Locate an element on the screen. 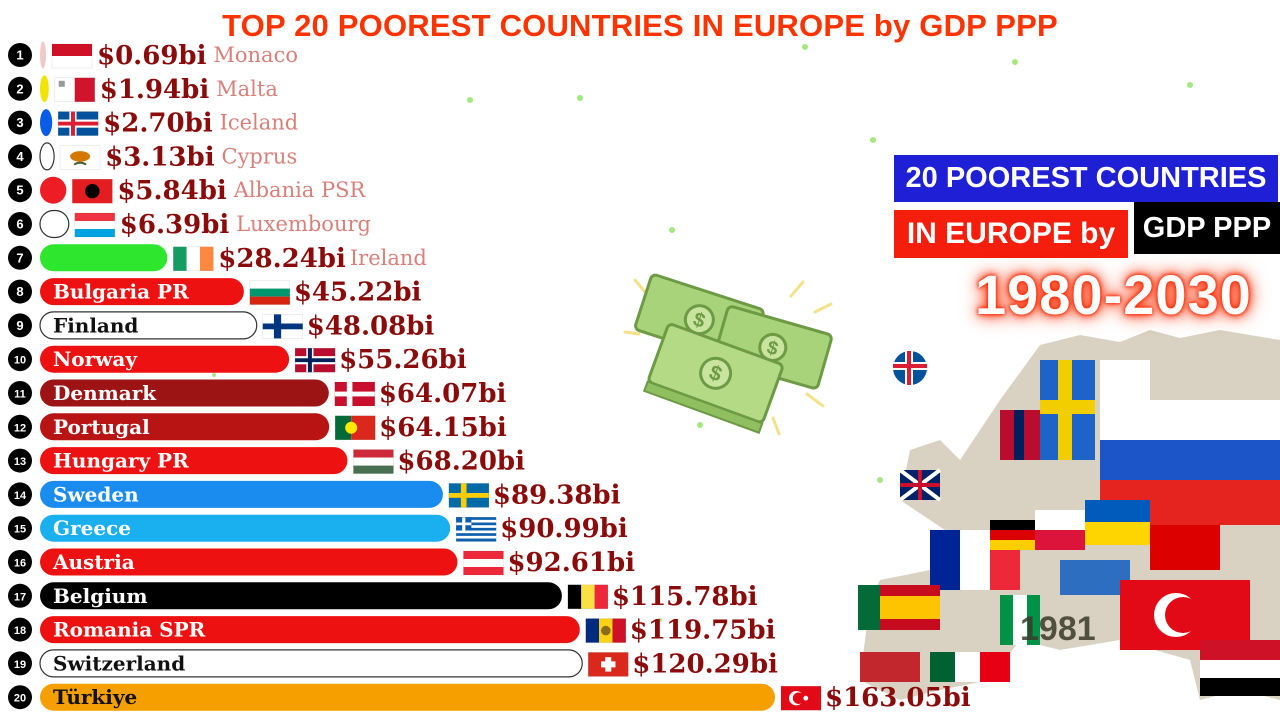 Image resolution: width=1280 pixels, height=720 pixels. bar-row-1: 1 $0.69bi Monaco is located at coordinates (153, 56).